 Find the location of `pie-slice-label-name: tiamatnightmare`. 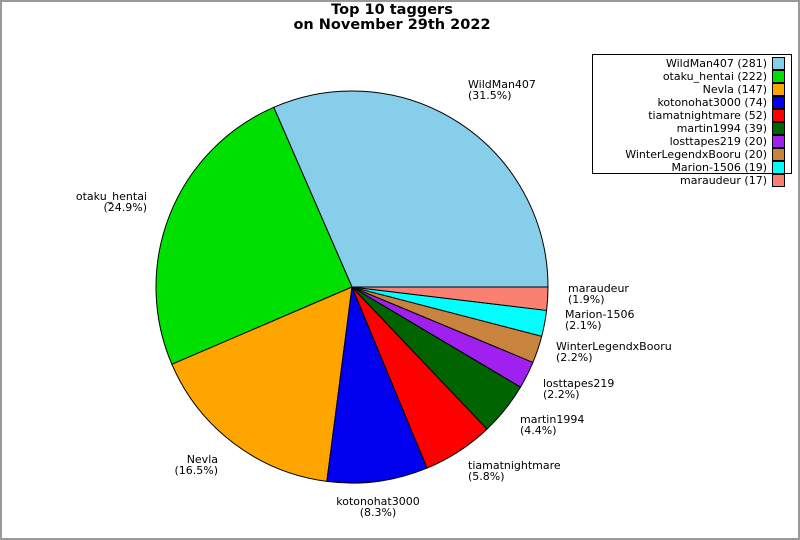

pie-slice-label-name: tiamatnightmare is located at coordinates (514, 465).